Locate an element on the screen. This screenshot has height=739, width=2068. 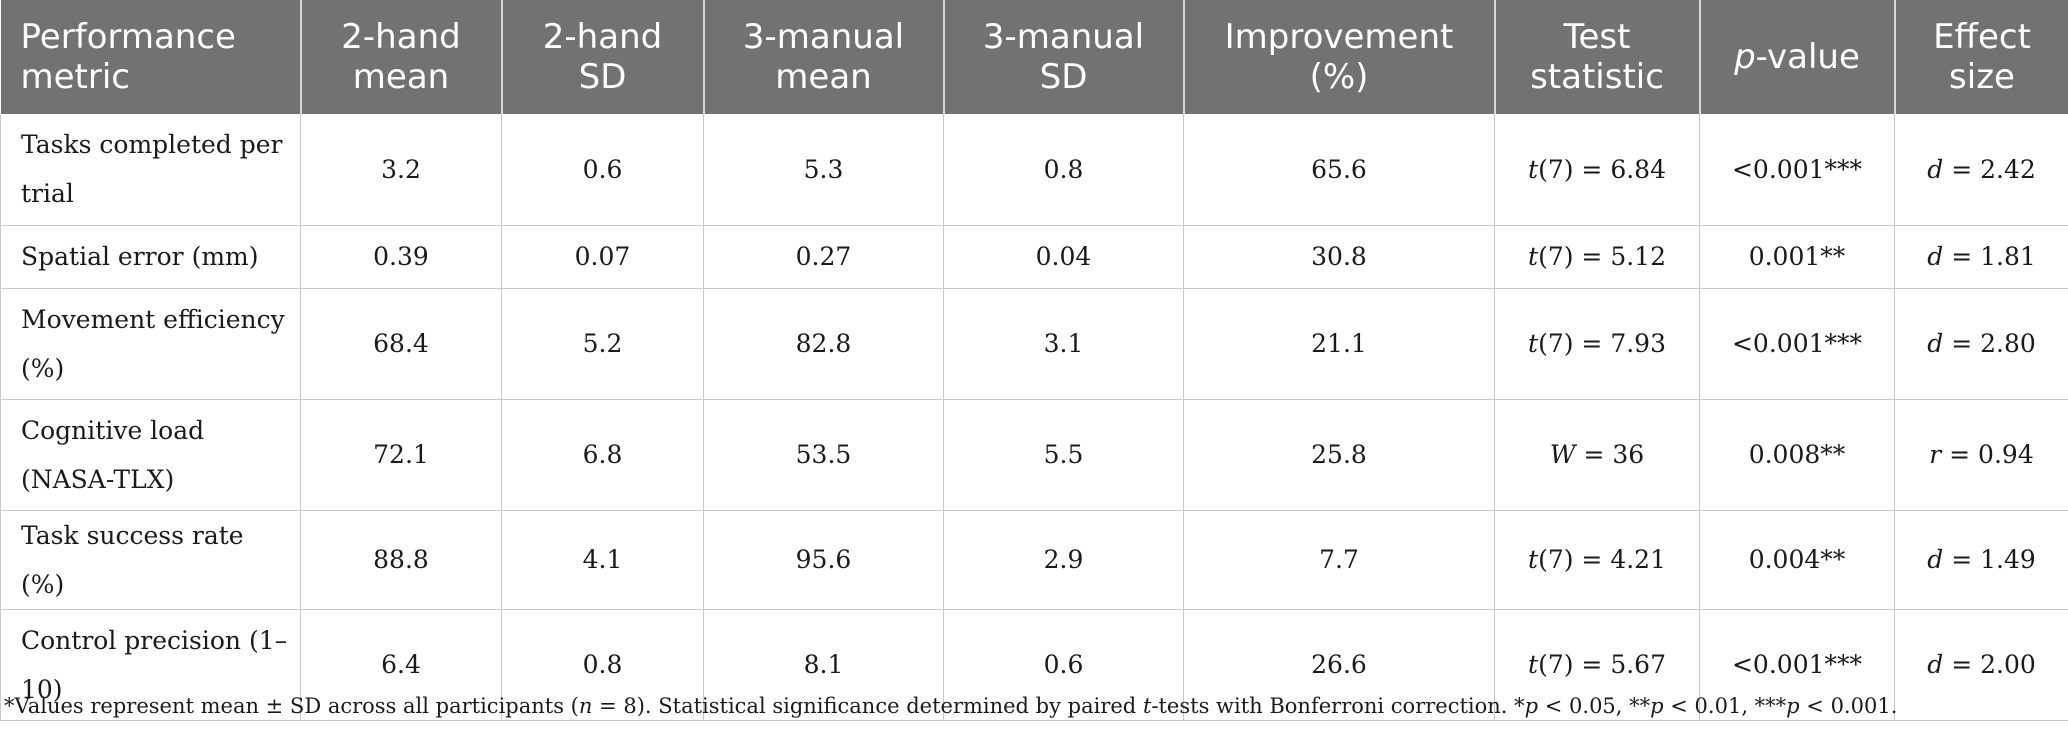
cell-3manual-sd: 5.5 is located at coordinates (1063, 455).